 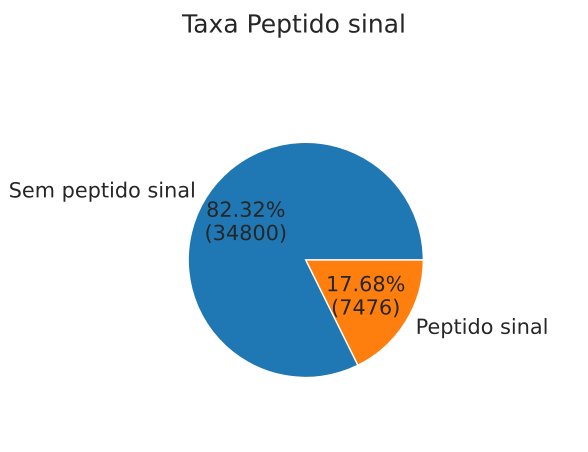 I want to click on slice-label: Sem peptido sinal, so click(x=102, y=192).